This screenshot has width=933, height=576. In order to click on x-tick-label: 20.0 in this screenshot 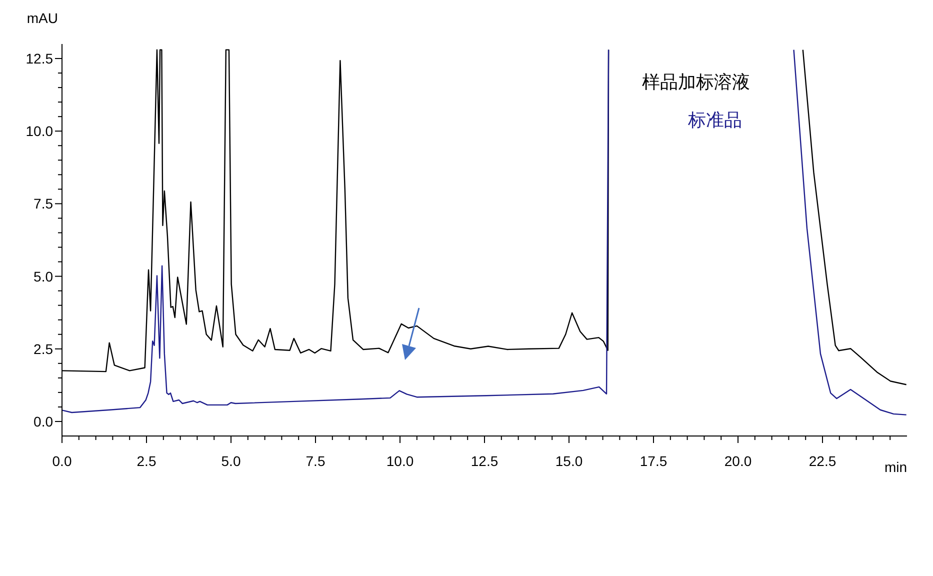, I will do `click(738, 461)`.